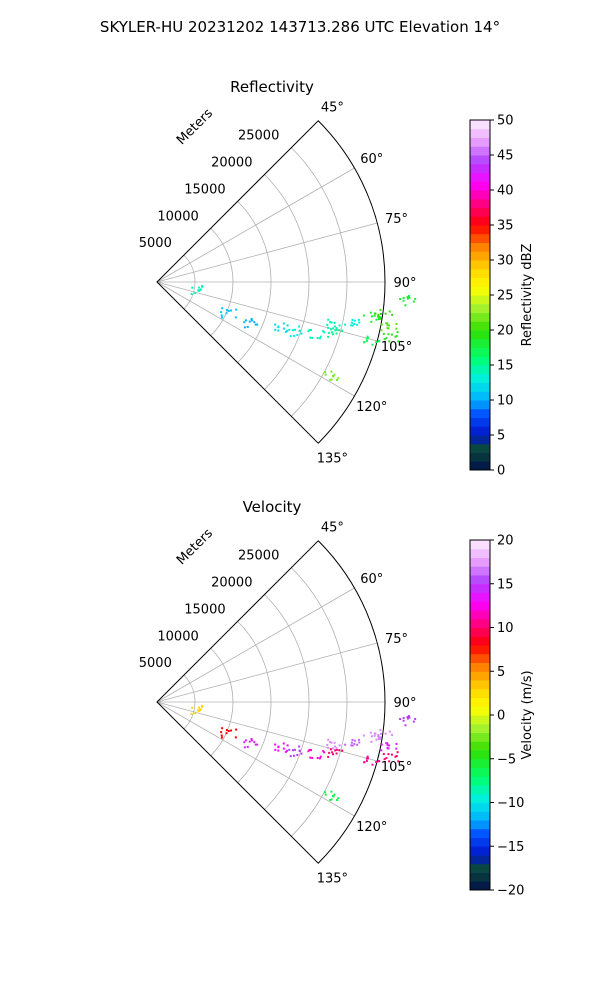  What do you see at coordinates (505, 121) in the screenshot?
I see `colorbar-tick-label: 50` at bounding box center [505, 121].